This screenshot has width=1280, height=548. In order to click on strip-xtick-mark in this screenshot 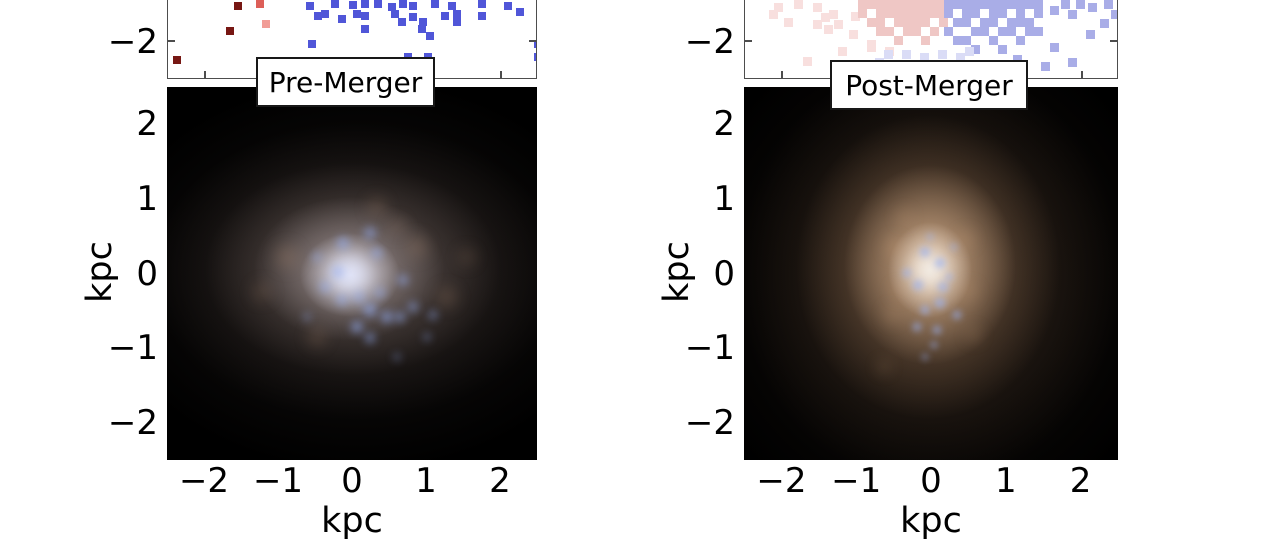, I will do `click(1081, 74)`.